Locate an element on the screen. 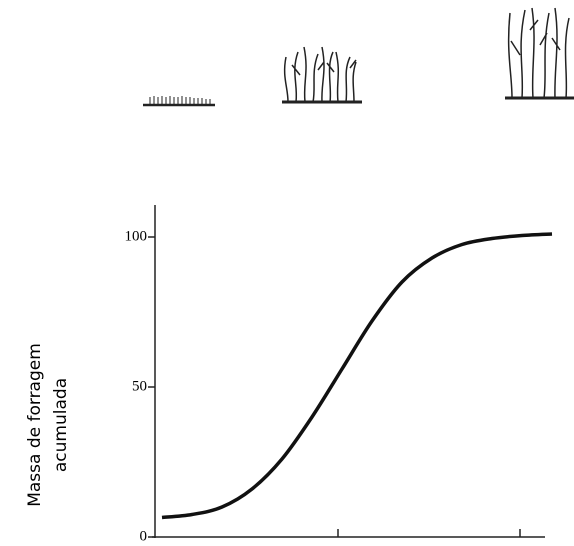 Image resolution: width=574 pixels, height=546 pixels. y-tick-label: 0 is located at coordinates (144, 536).